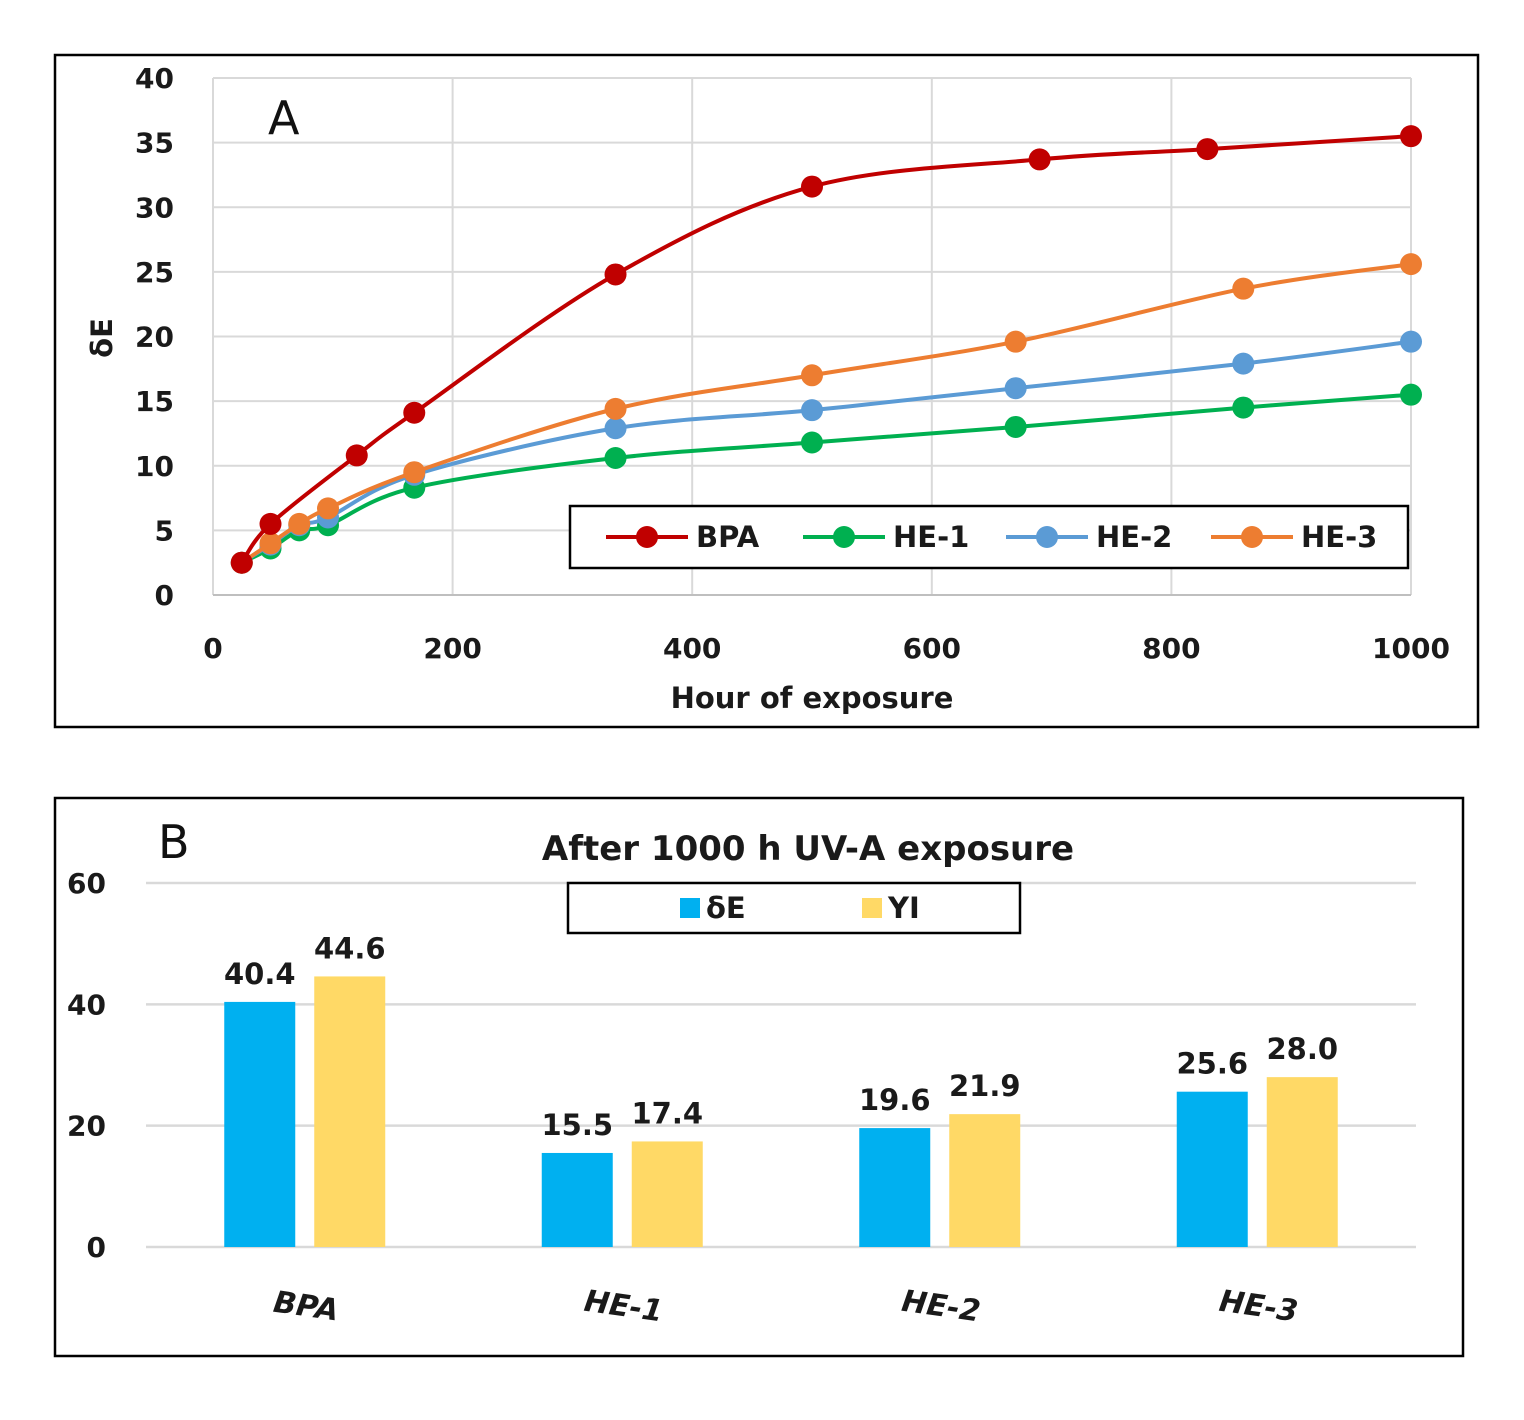  I want to click on legend-item-he-3: HE-3, so click(1294, 537).